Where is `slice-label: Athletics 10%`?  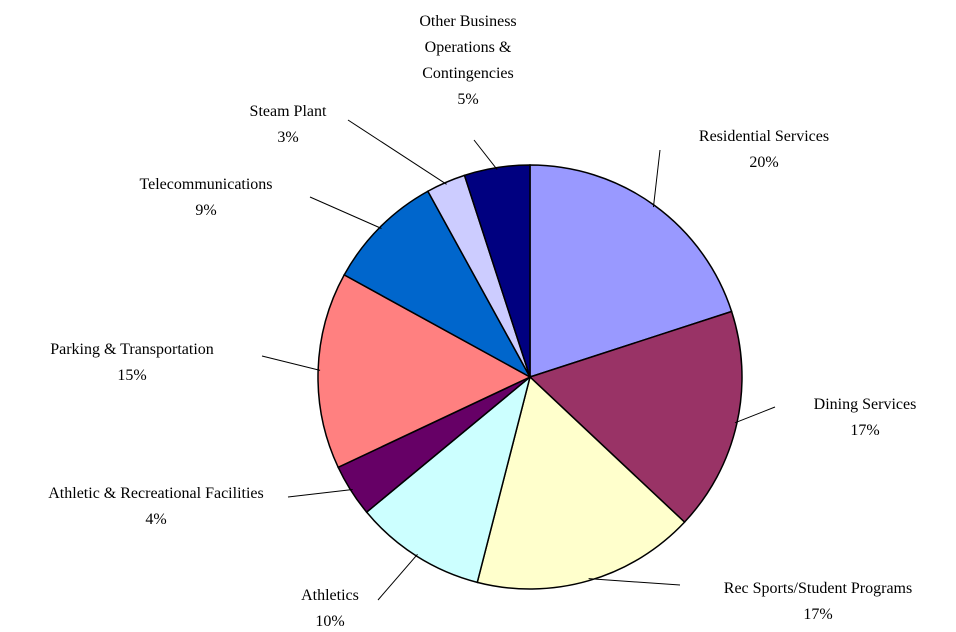 slice-label: Athletics 10% is located at coordinates (330, 607).